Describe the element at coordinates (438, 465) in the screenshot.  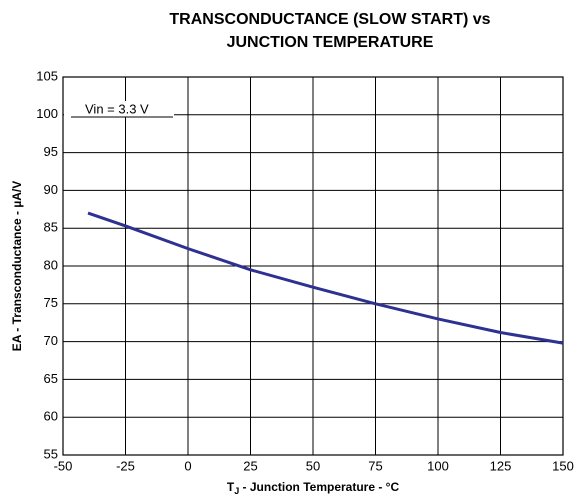
I see `x-tick-label: 100` at that location.